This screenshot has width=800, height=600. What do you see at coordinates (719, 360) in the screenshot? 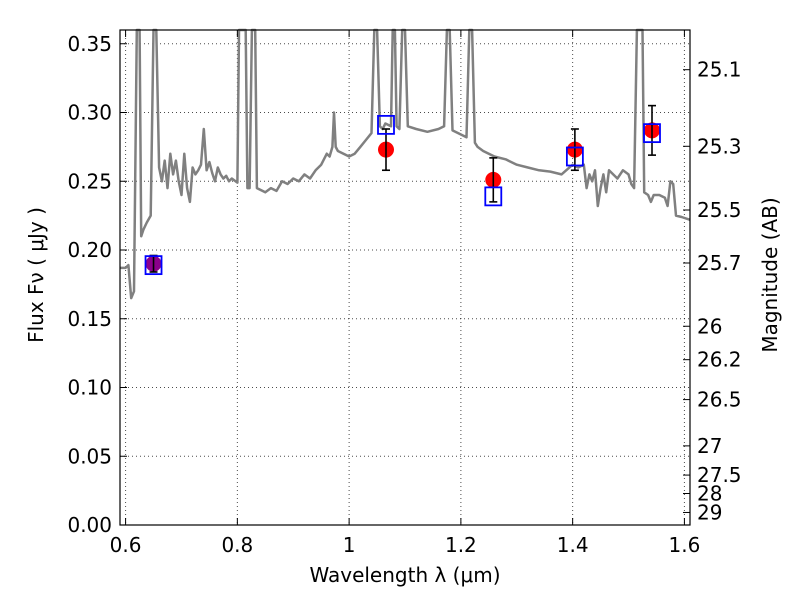
I see `y2-tick-label: 26.2` at bounding box center [719, 360].